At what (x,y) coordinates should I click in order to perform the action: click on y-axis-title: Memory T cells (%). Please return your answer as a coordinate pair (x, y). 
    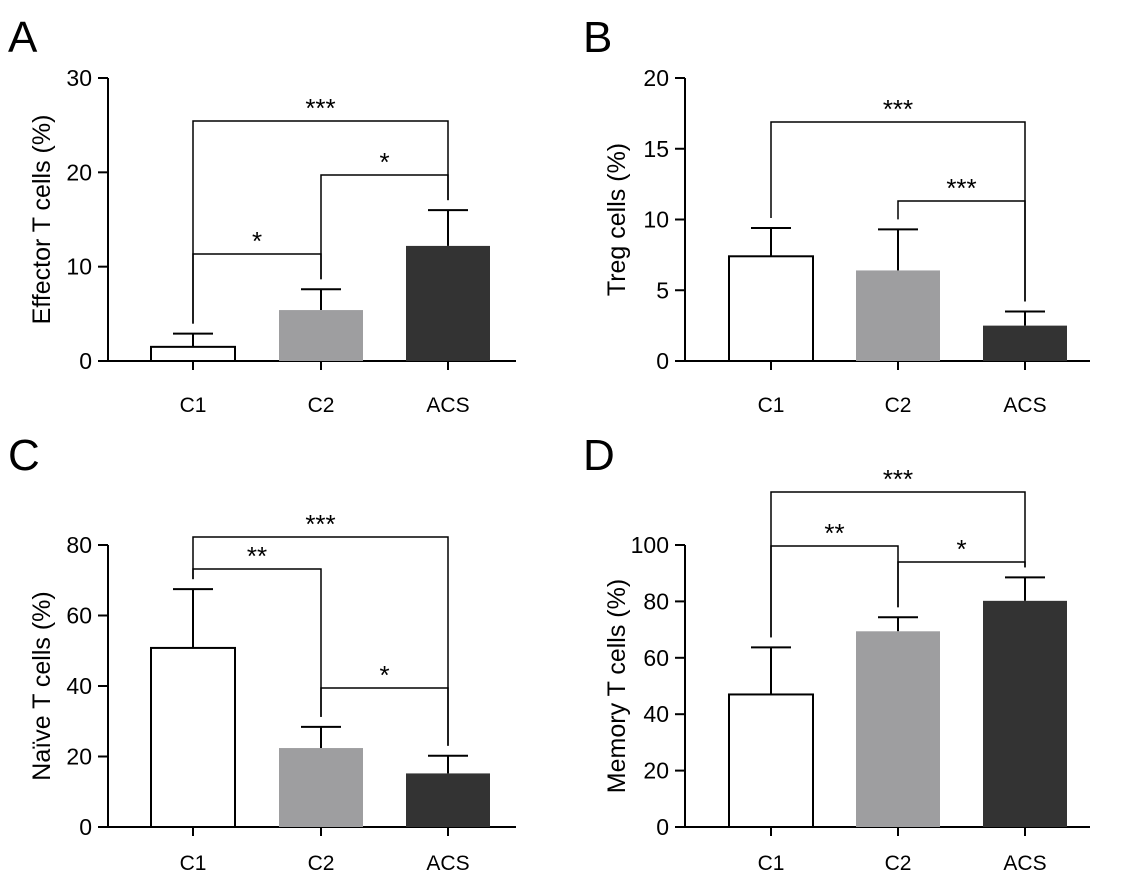
    Looking at the image, I should click on (617, 686).